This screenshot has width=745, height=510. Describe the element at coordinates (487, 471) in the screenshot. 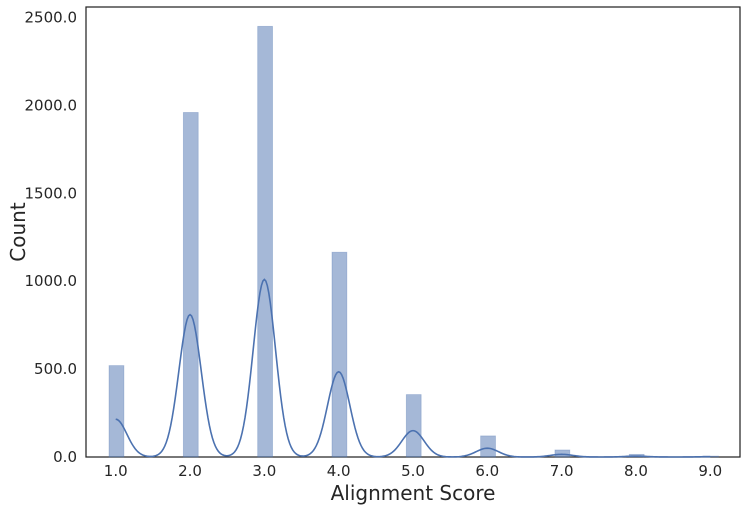

I see `x-tick-label: 6.0` at that location.